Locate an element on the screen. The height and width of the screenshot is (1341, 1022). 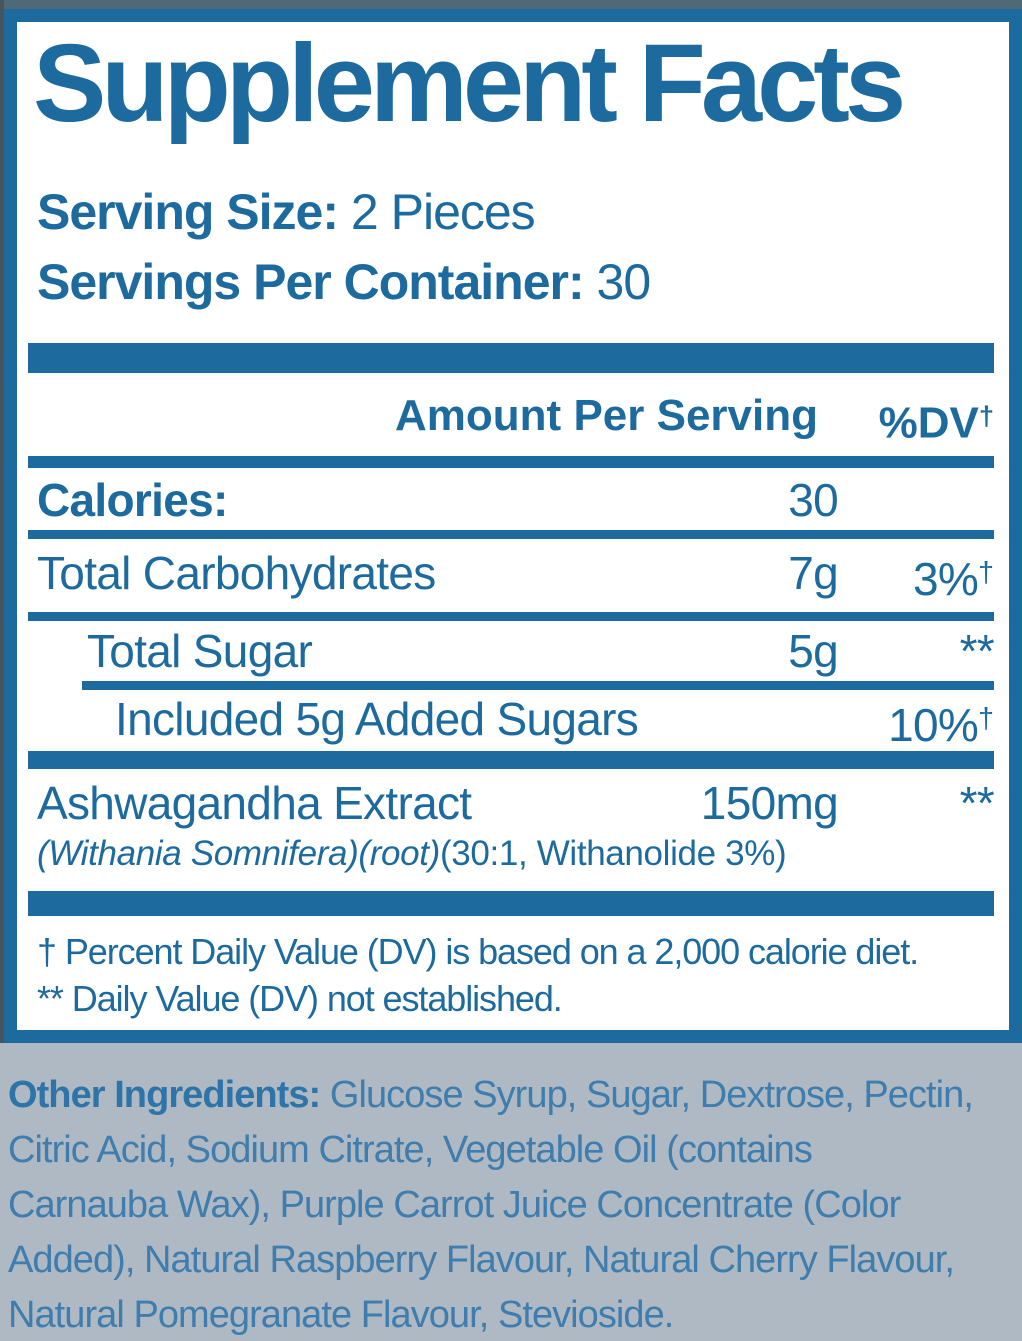
footnote-dv-not-established: ** Daily Value (DV) not established. is located at coordinates (300, 999).